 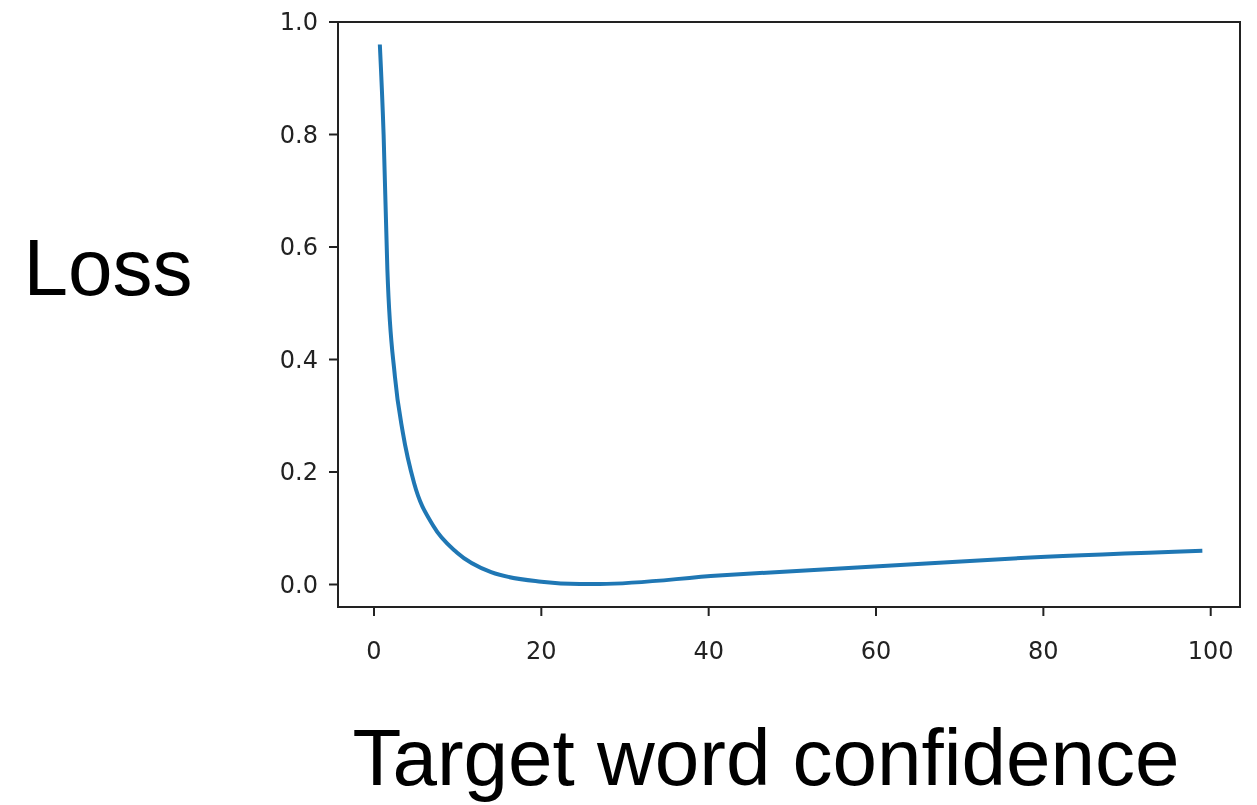 What do you see at coordinates (766, 757) in the screenshot?
I see `x-axis-title: Target word confidence` at bounding box center [766, 757].